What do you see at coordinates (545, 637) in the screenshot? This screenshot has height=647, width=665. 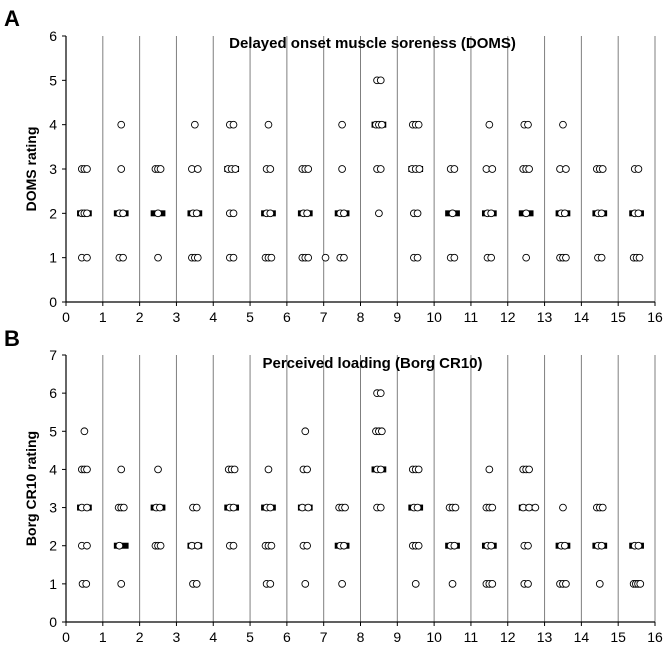 I see `borg-x-tick-label: 13` at bounding box center [545, 637].